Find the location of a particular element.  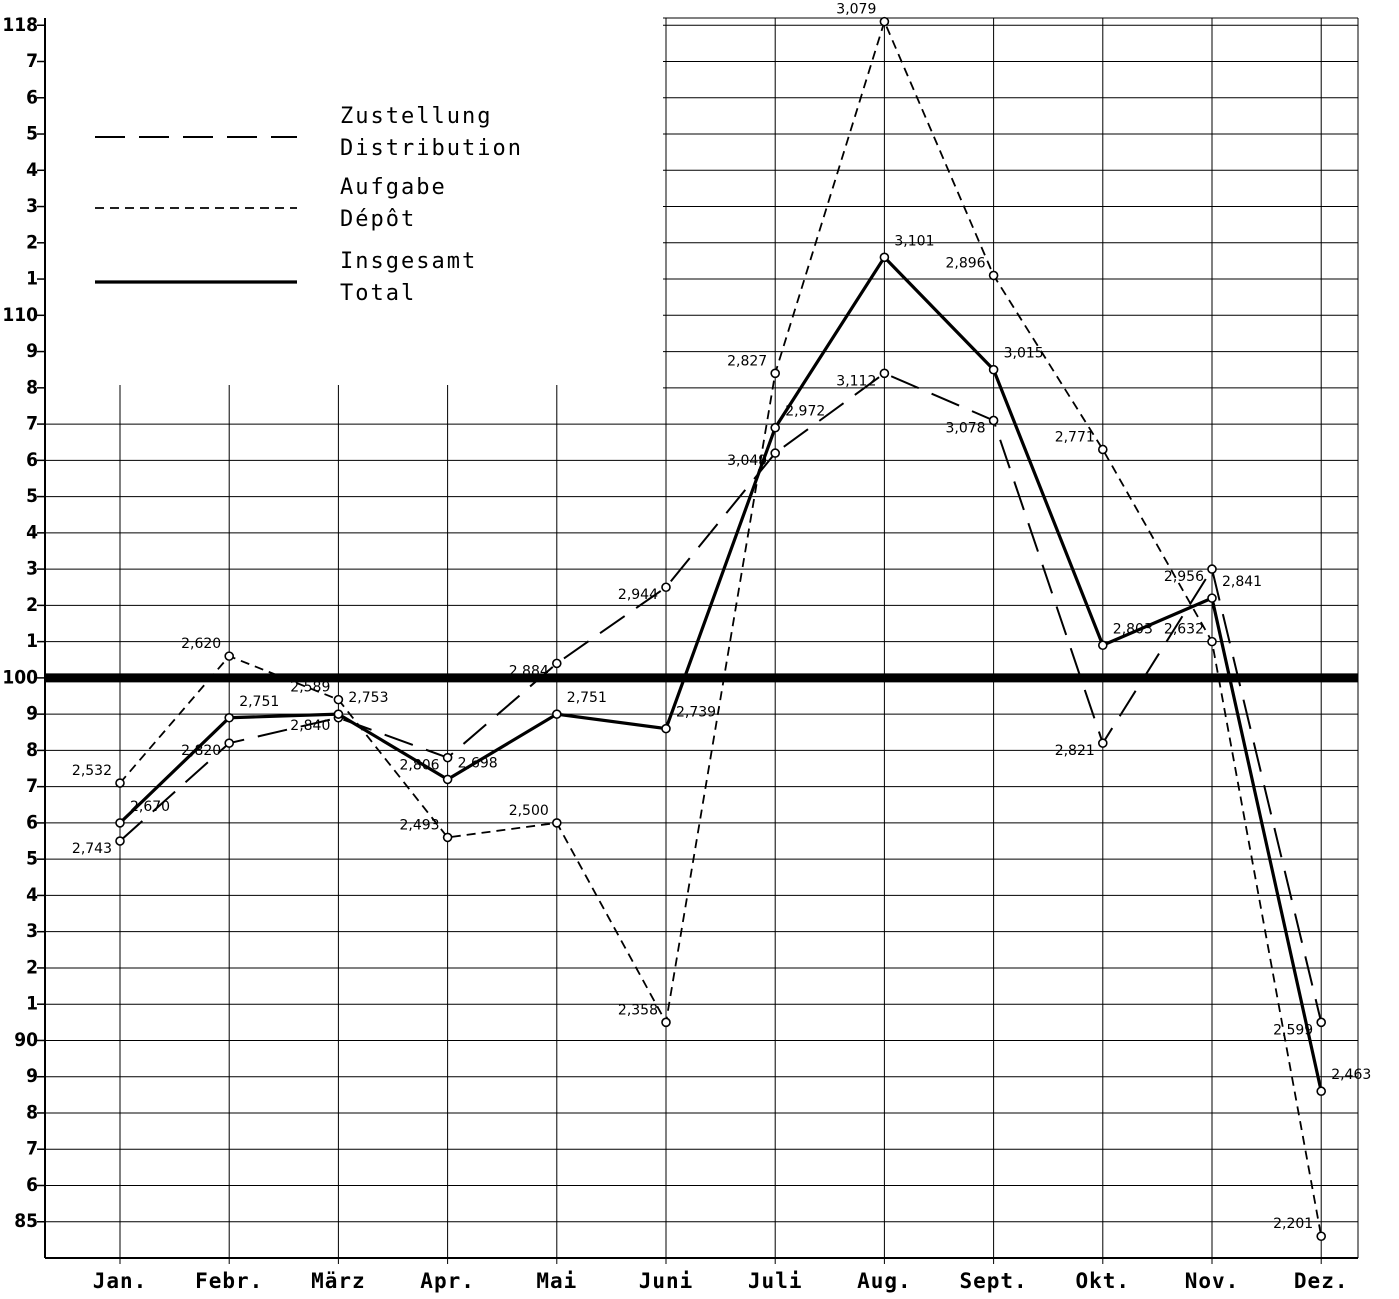

point-label: 2,358 is located at coordinates (638, 1010).